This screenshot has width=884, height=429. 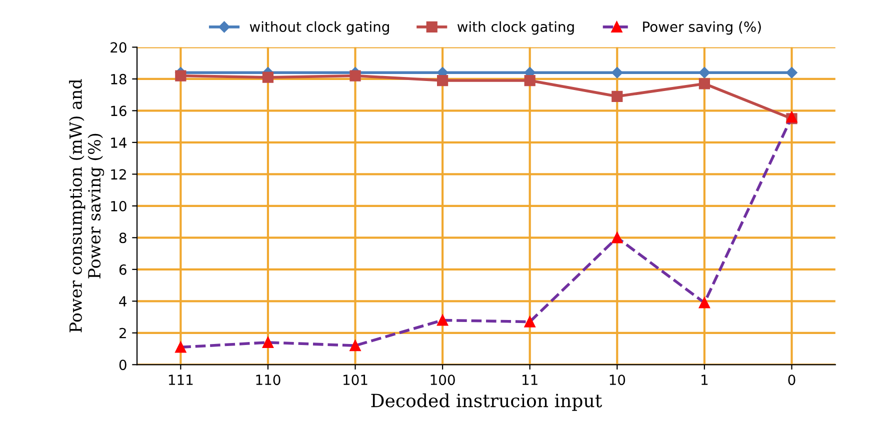 What do you see at coordinates (119, 143) in the screenshot?
I see `y-tick-label: 14` at bounding box center [119, 143].